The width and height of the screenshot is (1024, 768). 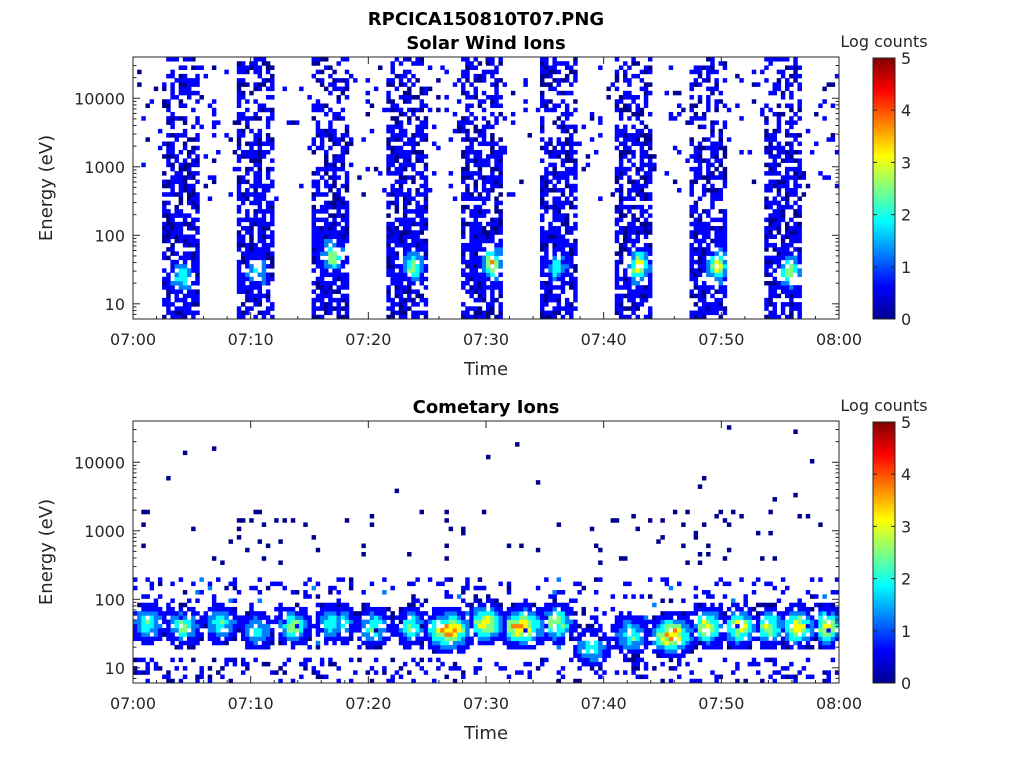 I want to click on solar-wind-y-label: Energy (eV), so click(x=46, y=188).